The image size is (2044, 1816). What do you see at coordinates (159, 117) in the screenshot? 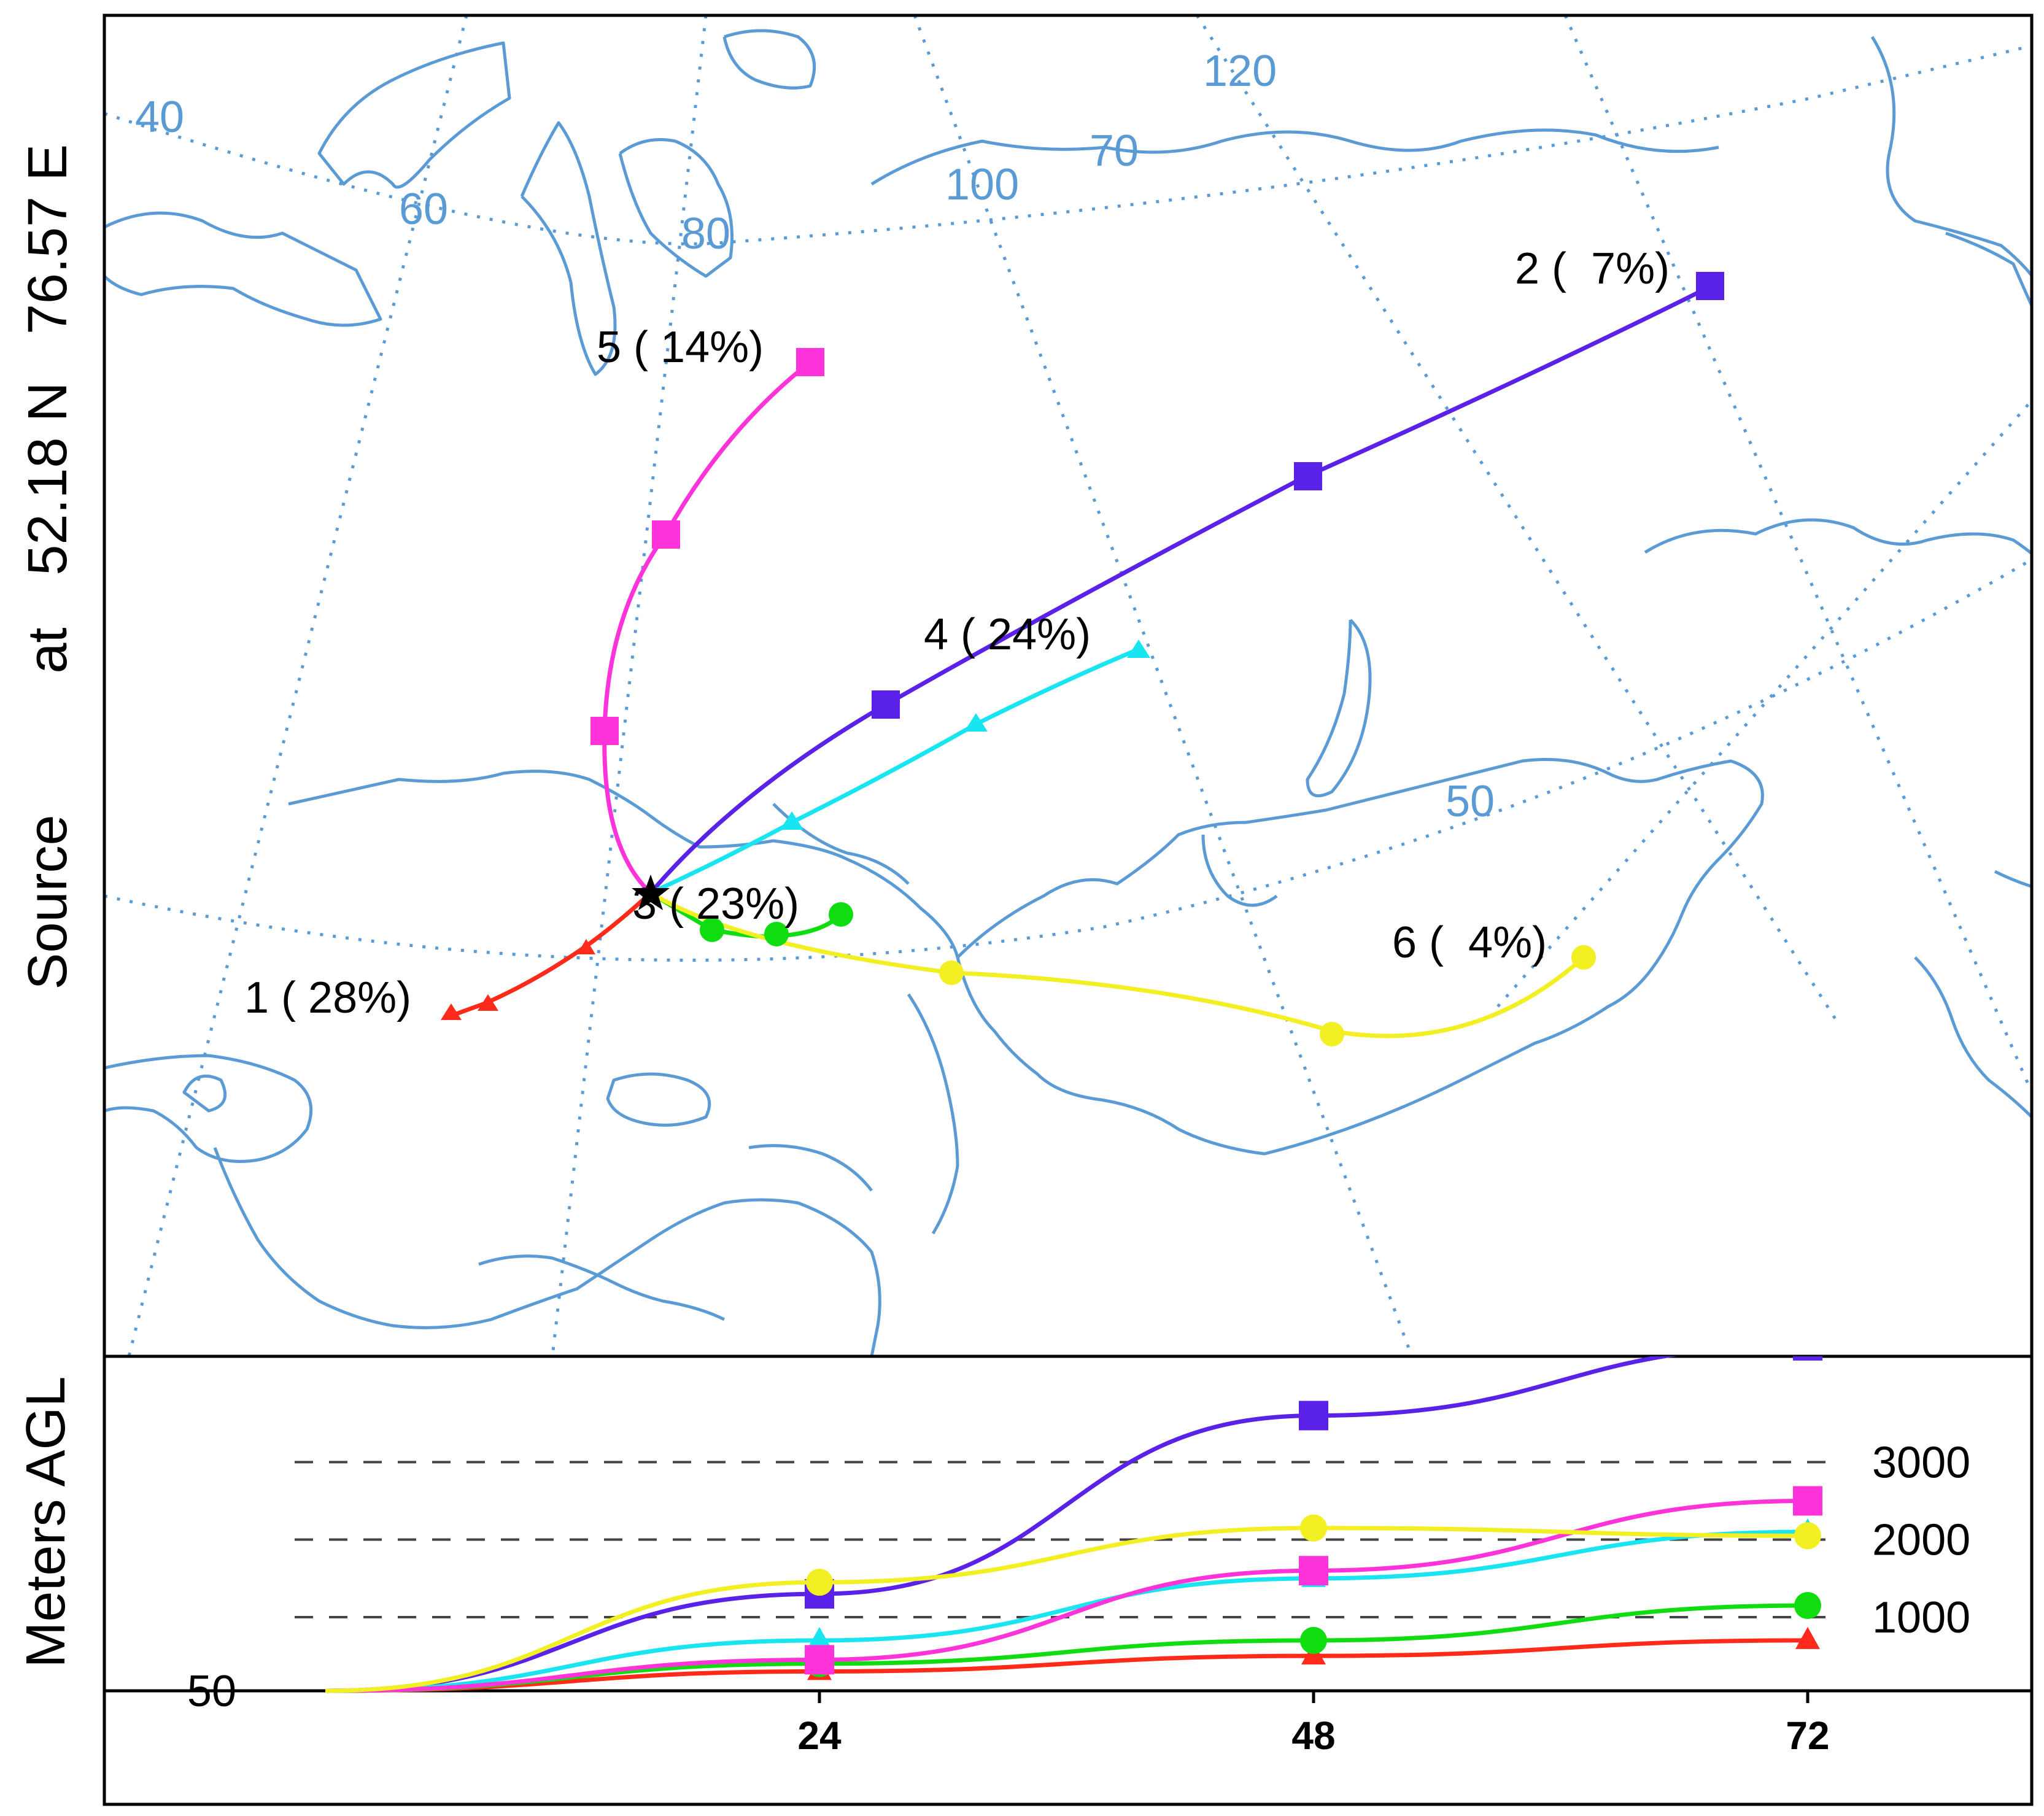
I see `grid-label-40: 40` at bounding box center [159, 117].